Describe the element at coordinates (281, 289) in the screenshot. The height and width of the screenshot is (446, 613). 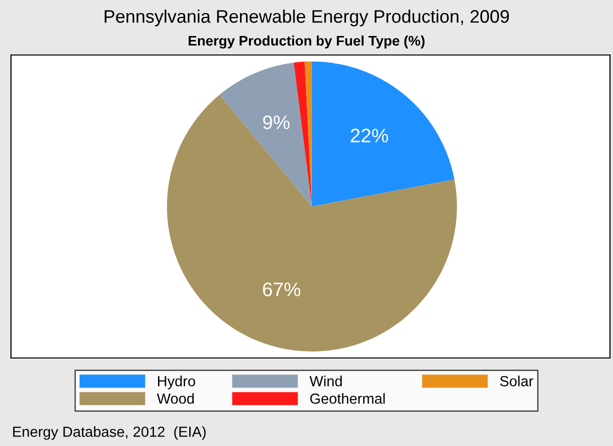
I see `data-label: 67%` at that location.